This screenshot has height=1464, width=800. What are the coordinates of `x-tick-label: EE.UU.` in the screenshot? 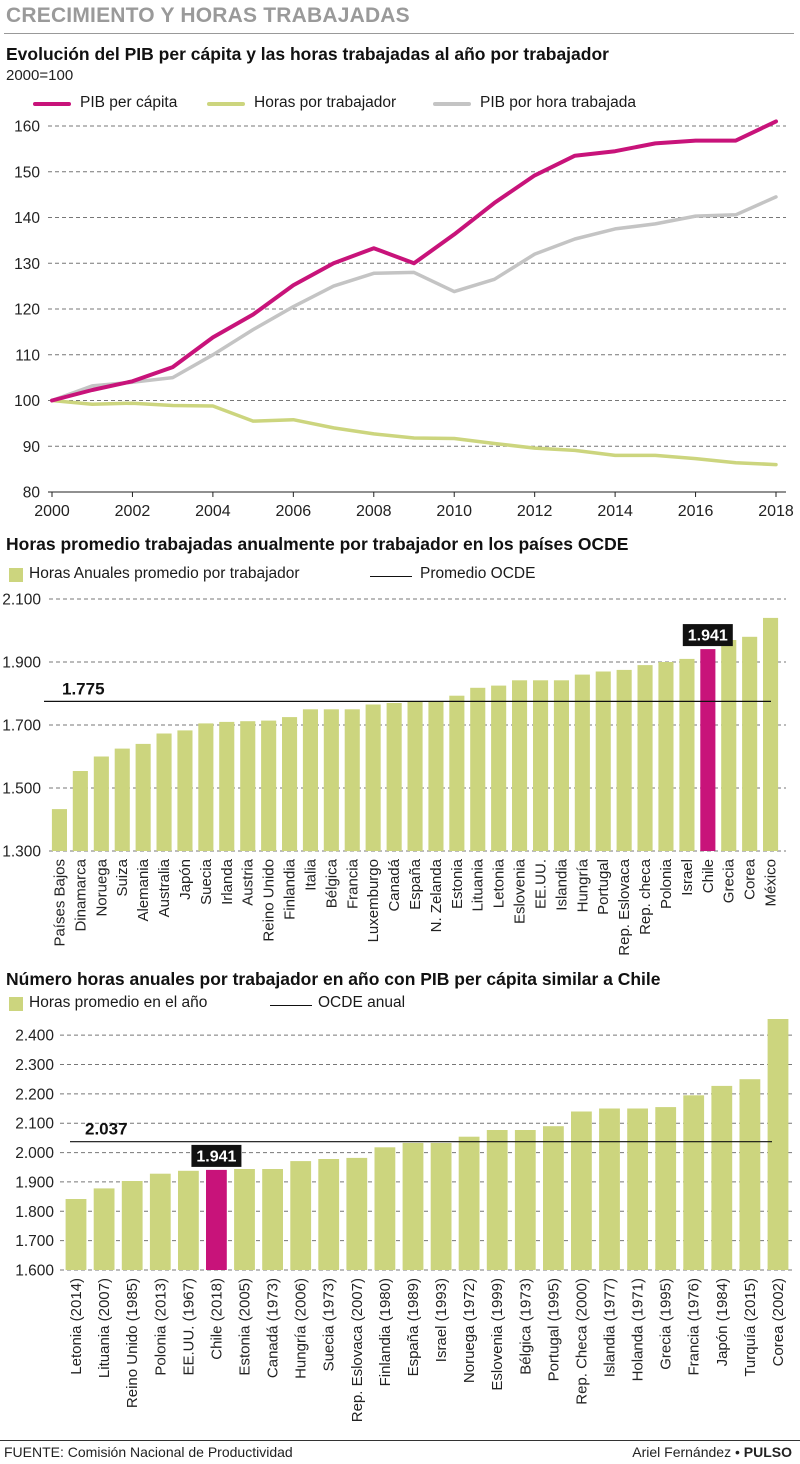 It's located at (540, 884).